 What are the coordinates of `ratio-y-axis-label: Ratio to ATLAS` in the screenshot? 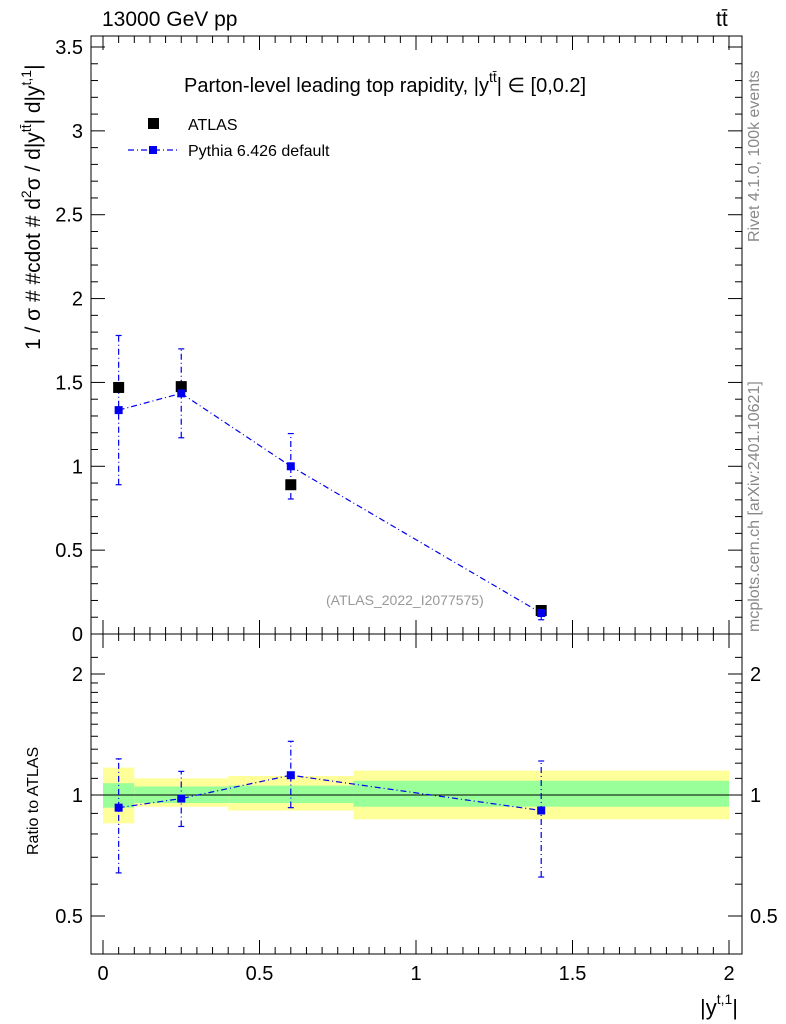 It's located at (33, 801).